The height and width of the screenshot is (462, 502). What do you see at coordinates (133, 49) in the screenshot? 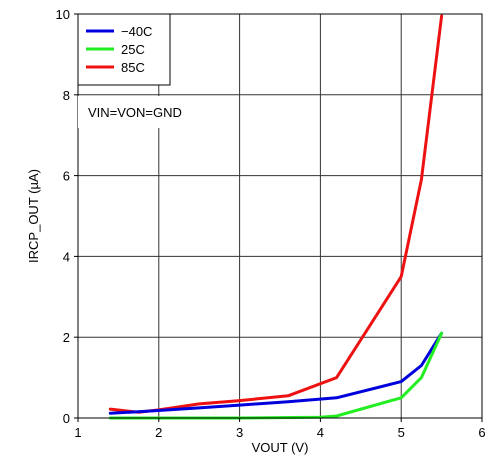
I see `legend-label-1: 25C` at bounding box center [133, 49].